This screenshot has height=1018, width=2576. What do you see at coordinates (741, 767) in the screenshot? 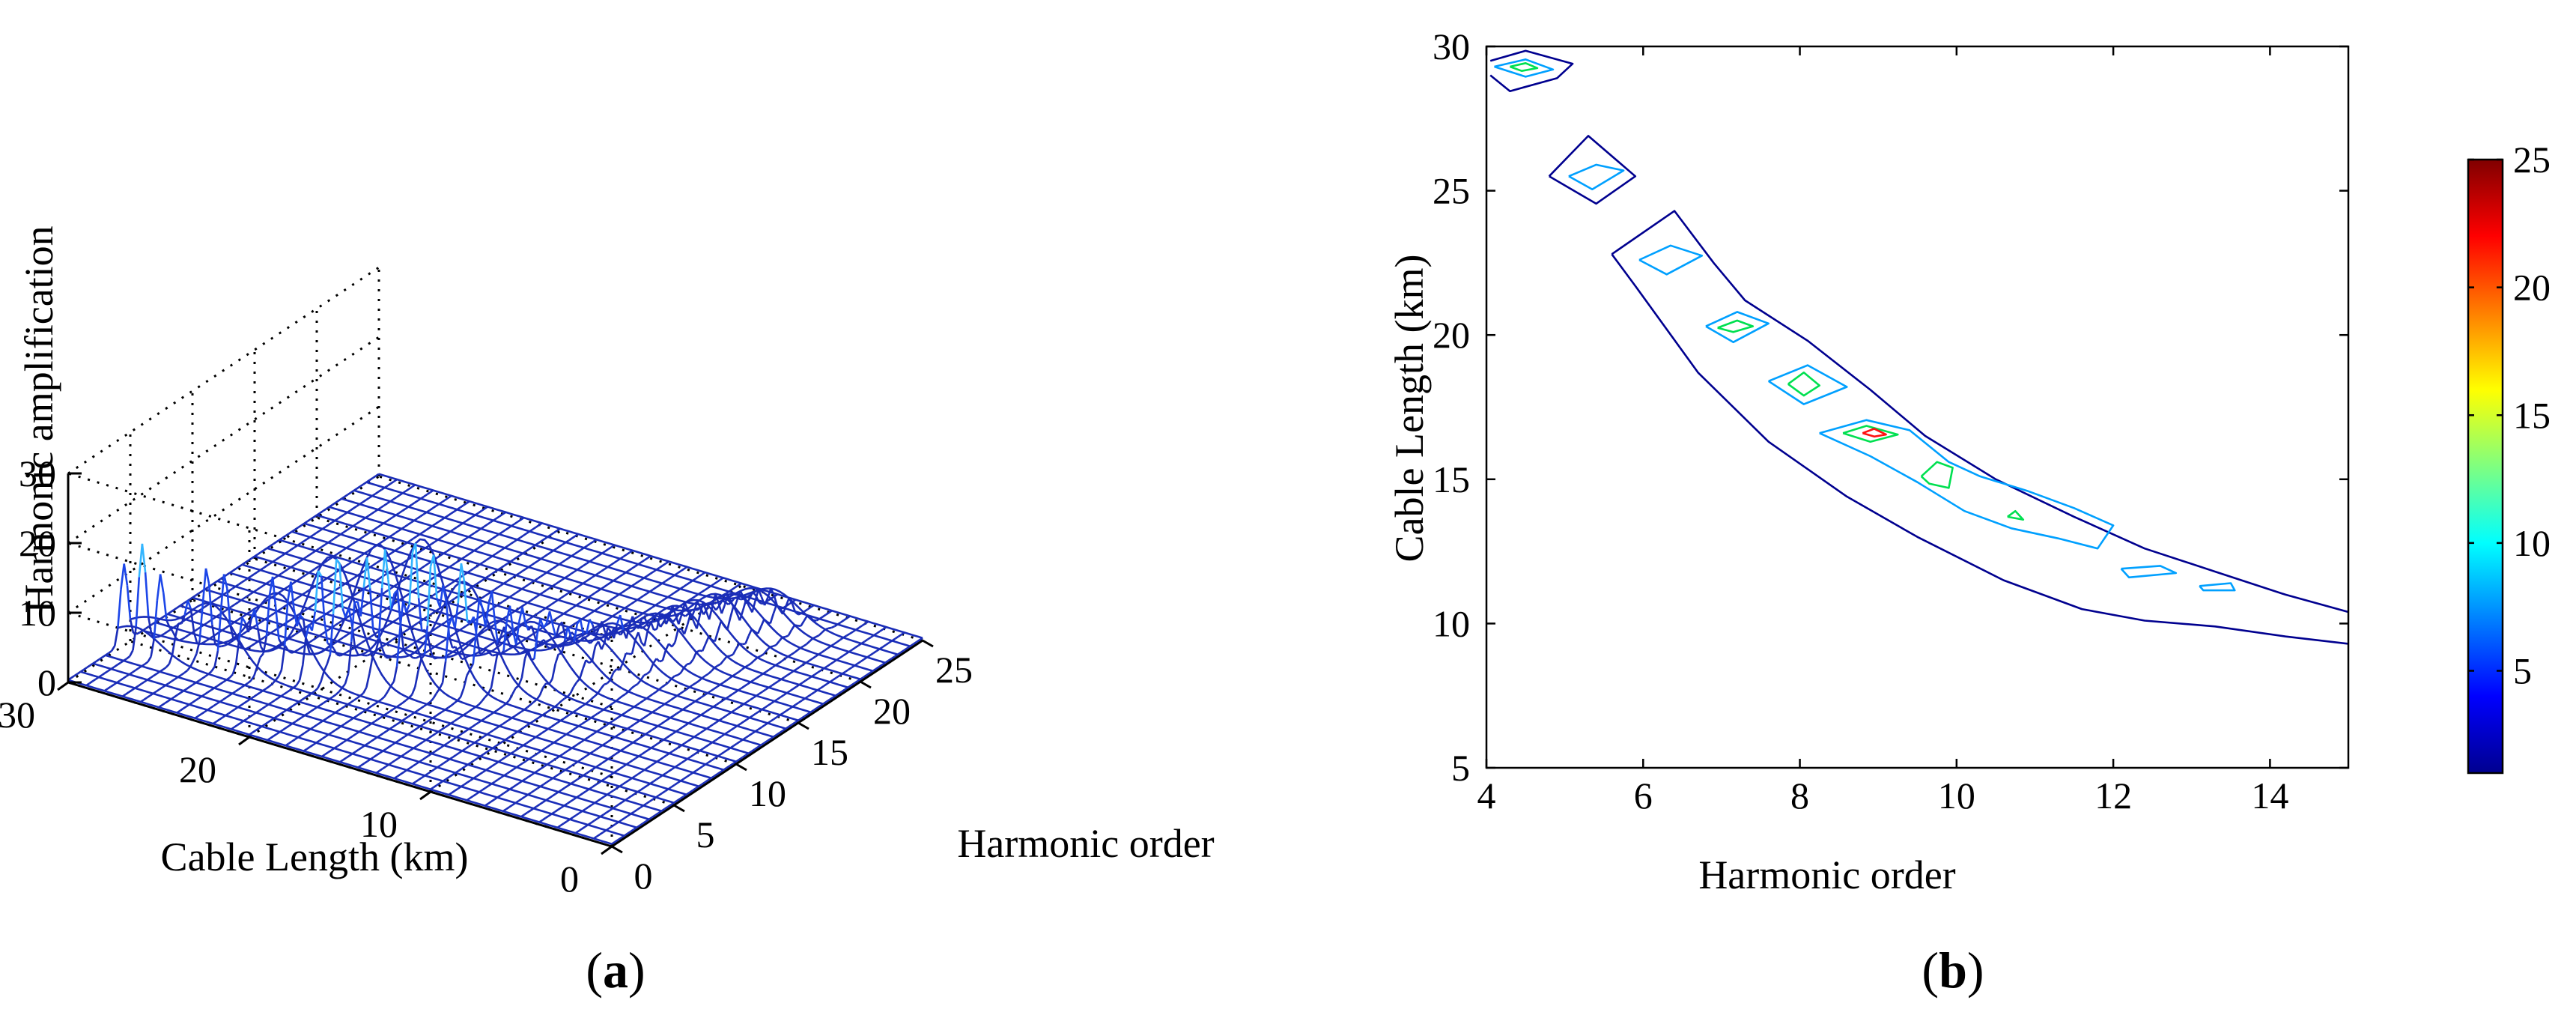
I see `x-tick-mark-a` at bounding box center [741, 767].